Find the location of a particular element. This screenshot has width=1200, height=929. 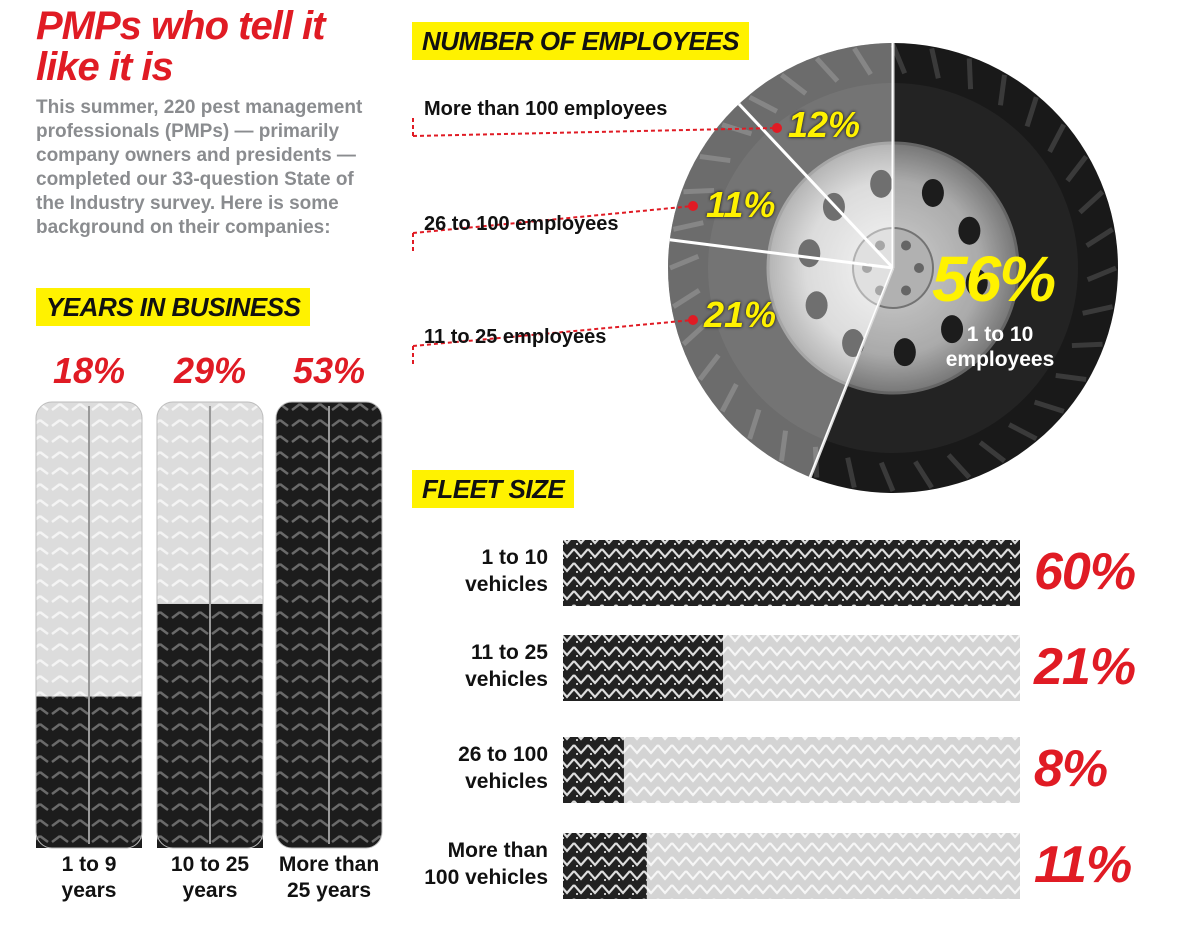

fleet-label-1-a: 11 to 25 is located at coordinates (509, 652).